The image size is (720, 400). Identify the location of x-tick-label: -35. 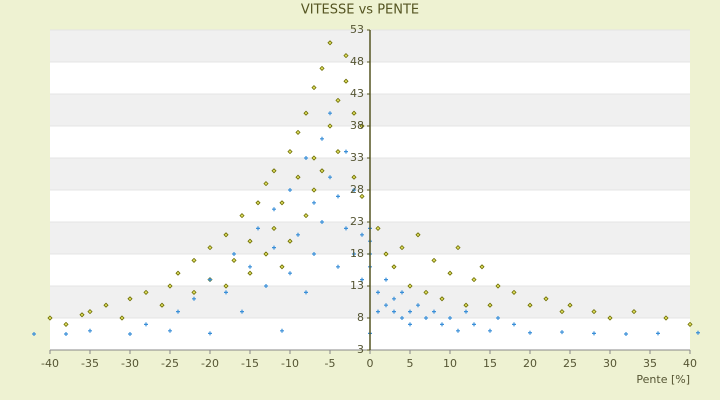
(90, 363).